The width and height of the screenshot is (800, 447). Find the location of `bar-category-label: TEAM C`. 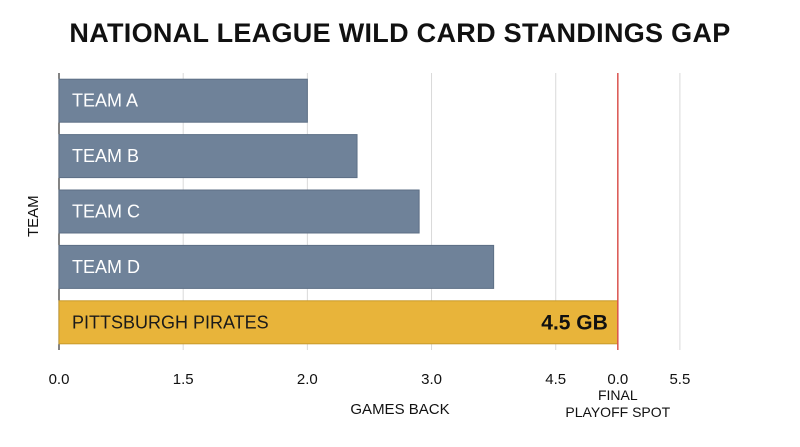

bar-category-label: TEAM C is located at coordinates (106, 212).